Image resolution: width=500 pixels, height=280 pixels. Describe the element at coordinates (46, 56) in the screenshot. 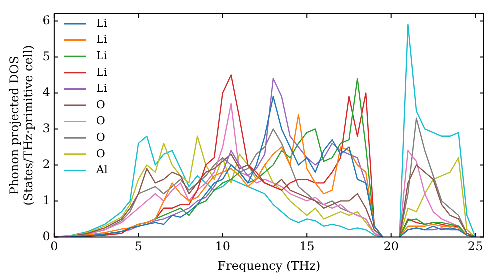

I see `y-tick-label: 5` at that location.